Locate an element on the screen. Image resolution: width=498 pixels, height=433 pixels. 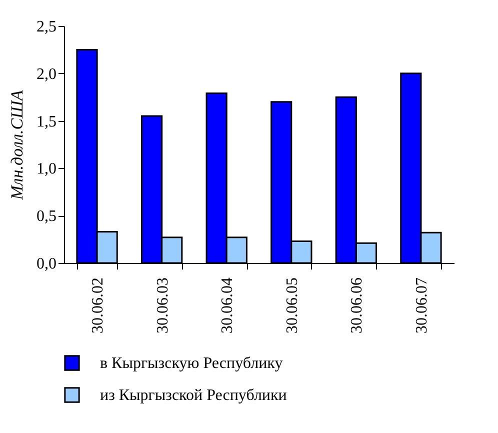
y-tick-label: 2,0 is located at coordinates (46, 74).